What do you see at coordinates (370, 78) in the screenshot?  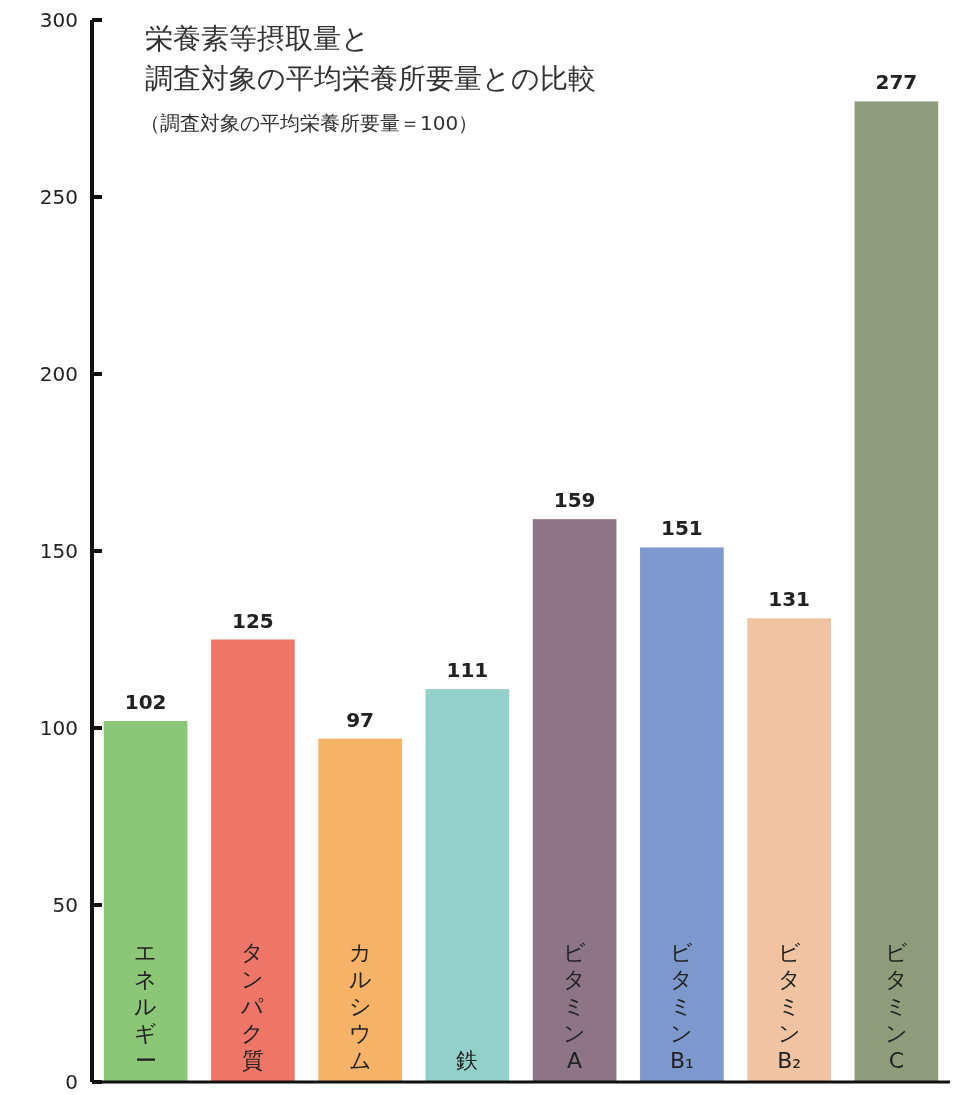 I see `text: 調査対象の平均栄養所要量との比較` at bounding box center [370, 78].